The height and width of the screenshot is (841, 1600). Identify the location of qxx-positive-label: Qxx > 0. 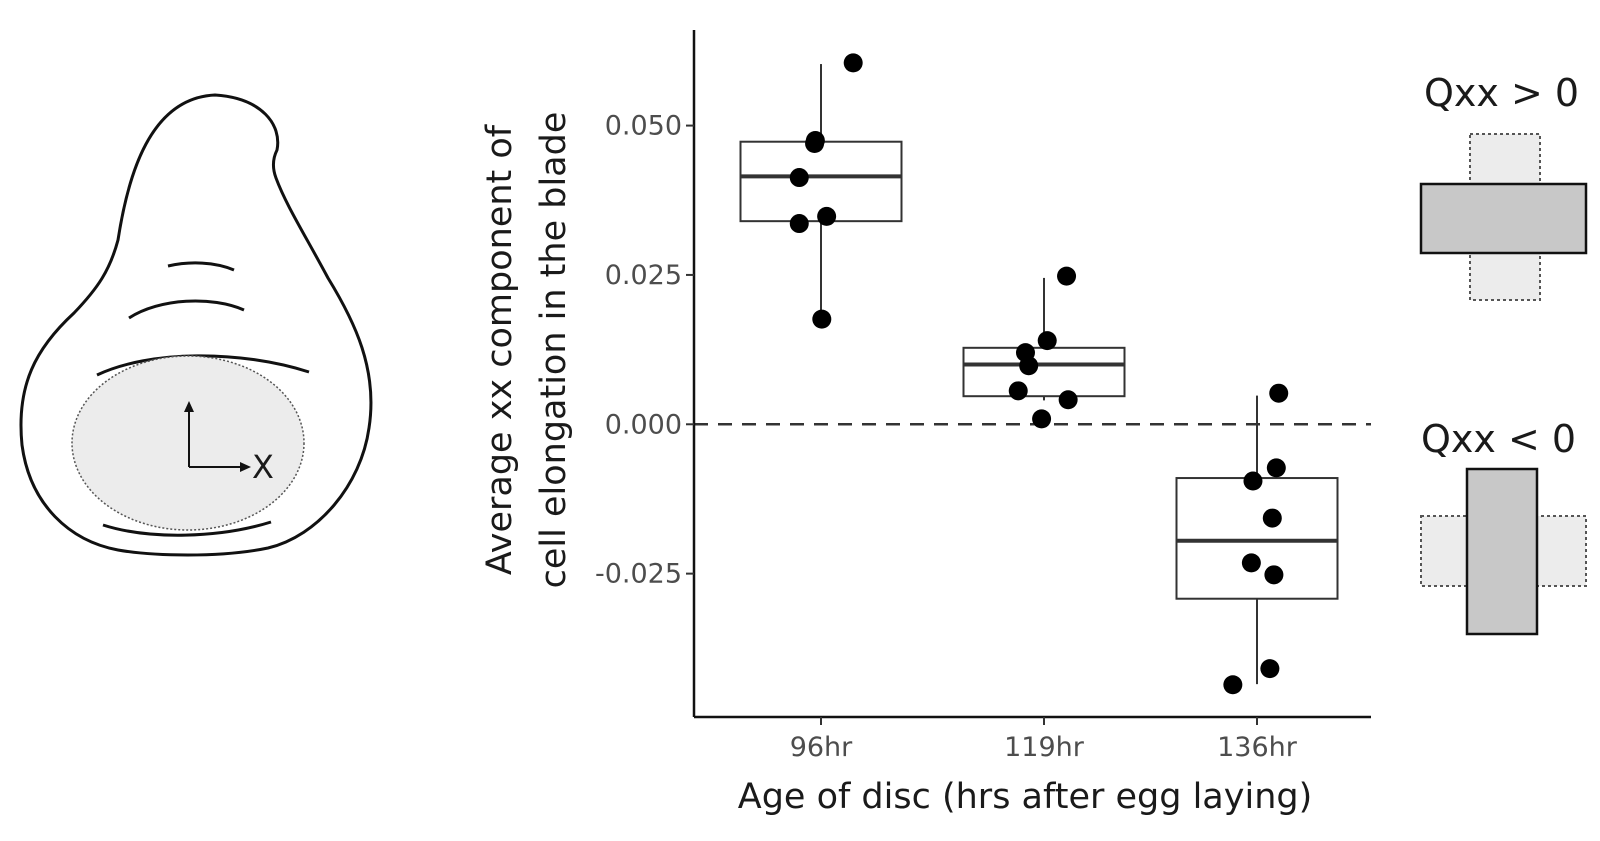
(1501, 93).